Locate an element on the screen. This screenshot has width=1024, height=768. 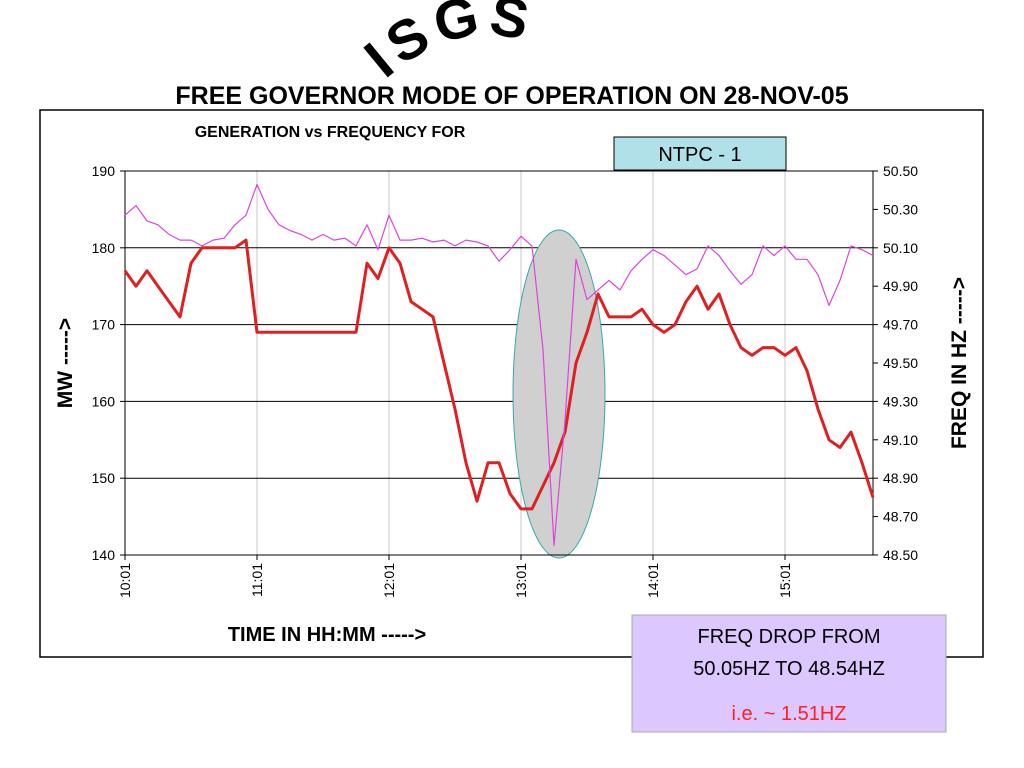
y2-tick-label: 48.50 is located at coordinates (900, 555).